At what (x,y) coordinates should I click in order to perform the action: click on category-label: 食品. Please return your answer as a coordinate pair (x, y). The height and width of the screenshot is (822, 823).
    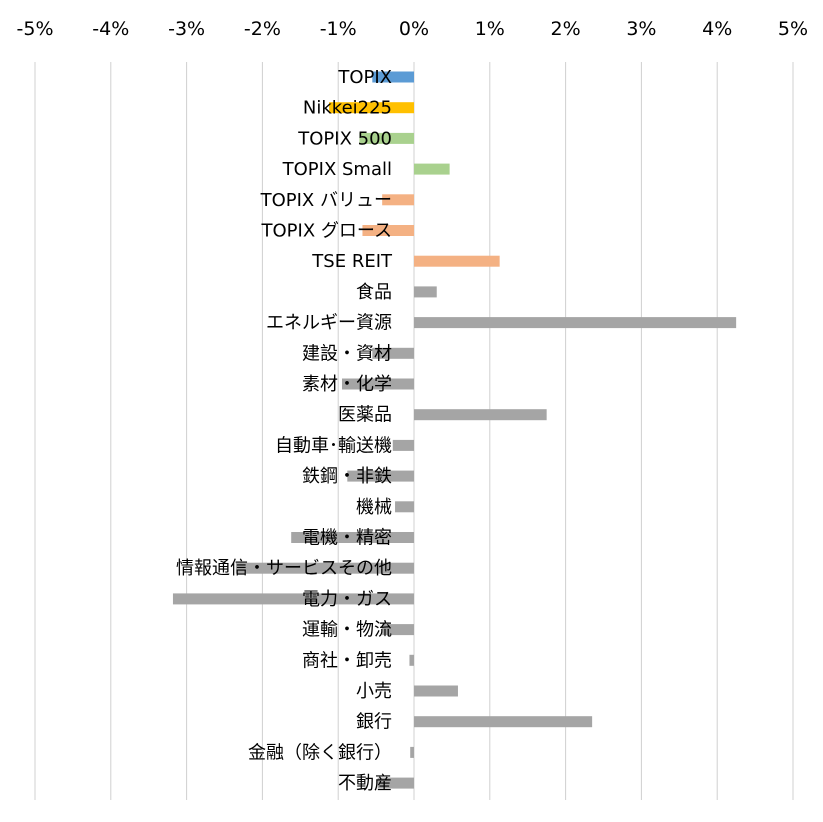
    Looking at the image, I should click on (374, 292).